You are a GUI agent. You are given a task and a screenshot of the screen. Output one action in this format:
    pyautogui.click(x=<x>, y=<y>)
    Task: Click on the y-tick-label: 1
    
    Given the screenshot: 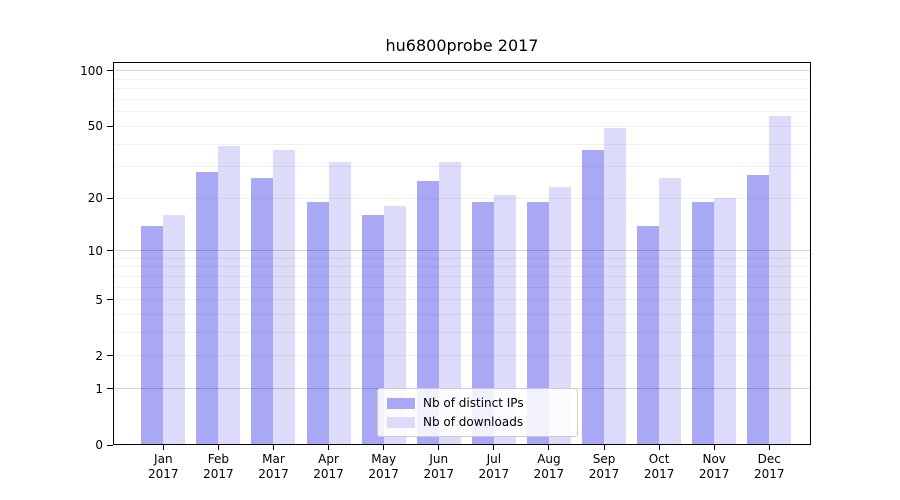 What is the action you would take?
    pyautogui.click(x=99, y=388)
    